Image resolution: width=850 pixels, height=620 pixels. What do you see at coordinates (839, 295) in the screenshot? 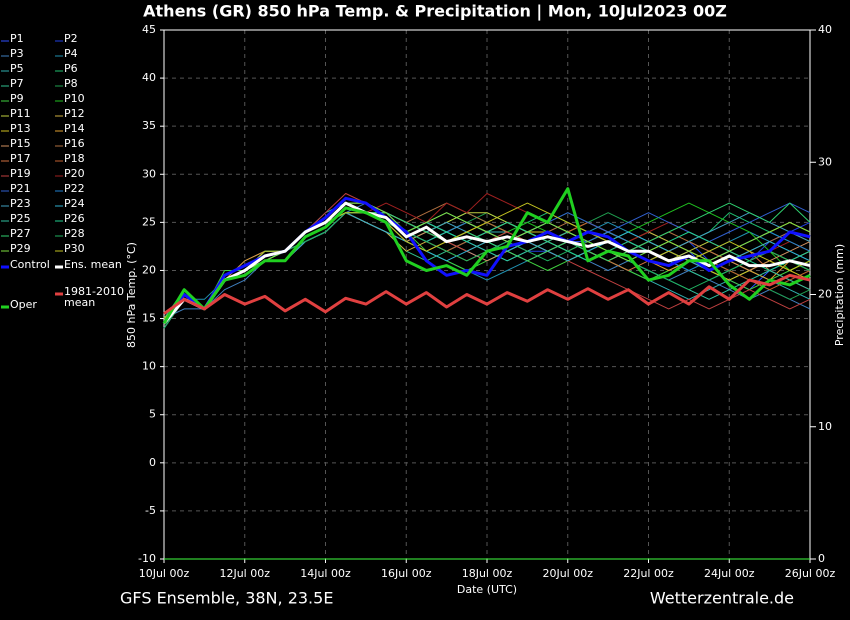
I see `y2-axis-label: Precipitation (mm)` at bounding box center [839, 295].